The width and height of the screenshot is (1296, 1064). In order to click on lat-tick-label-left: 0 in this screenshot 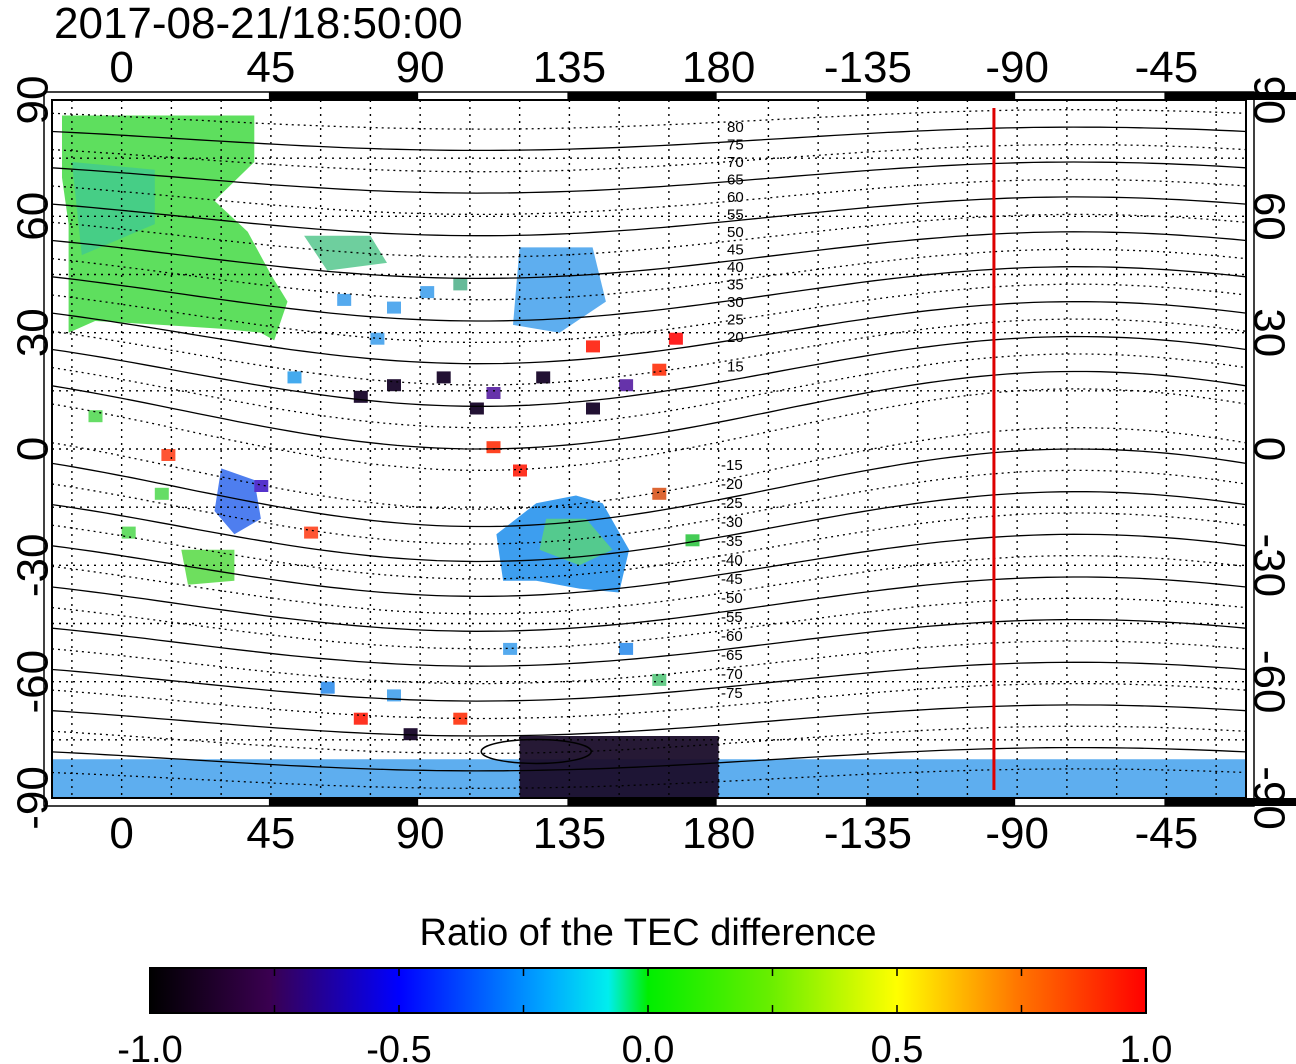, I will do `click(33, 449)`.